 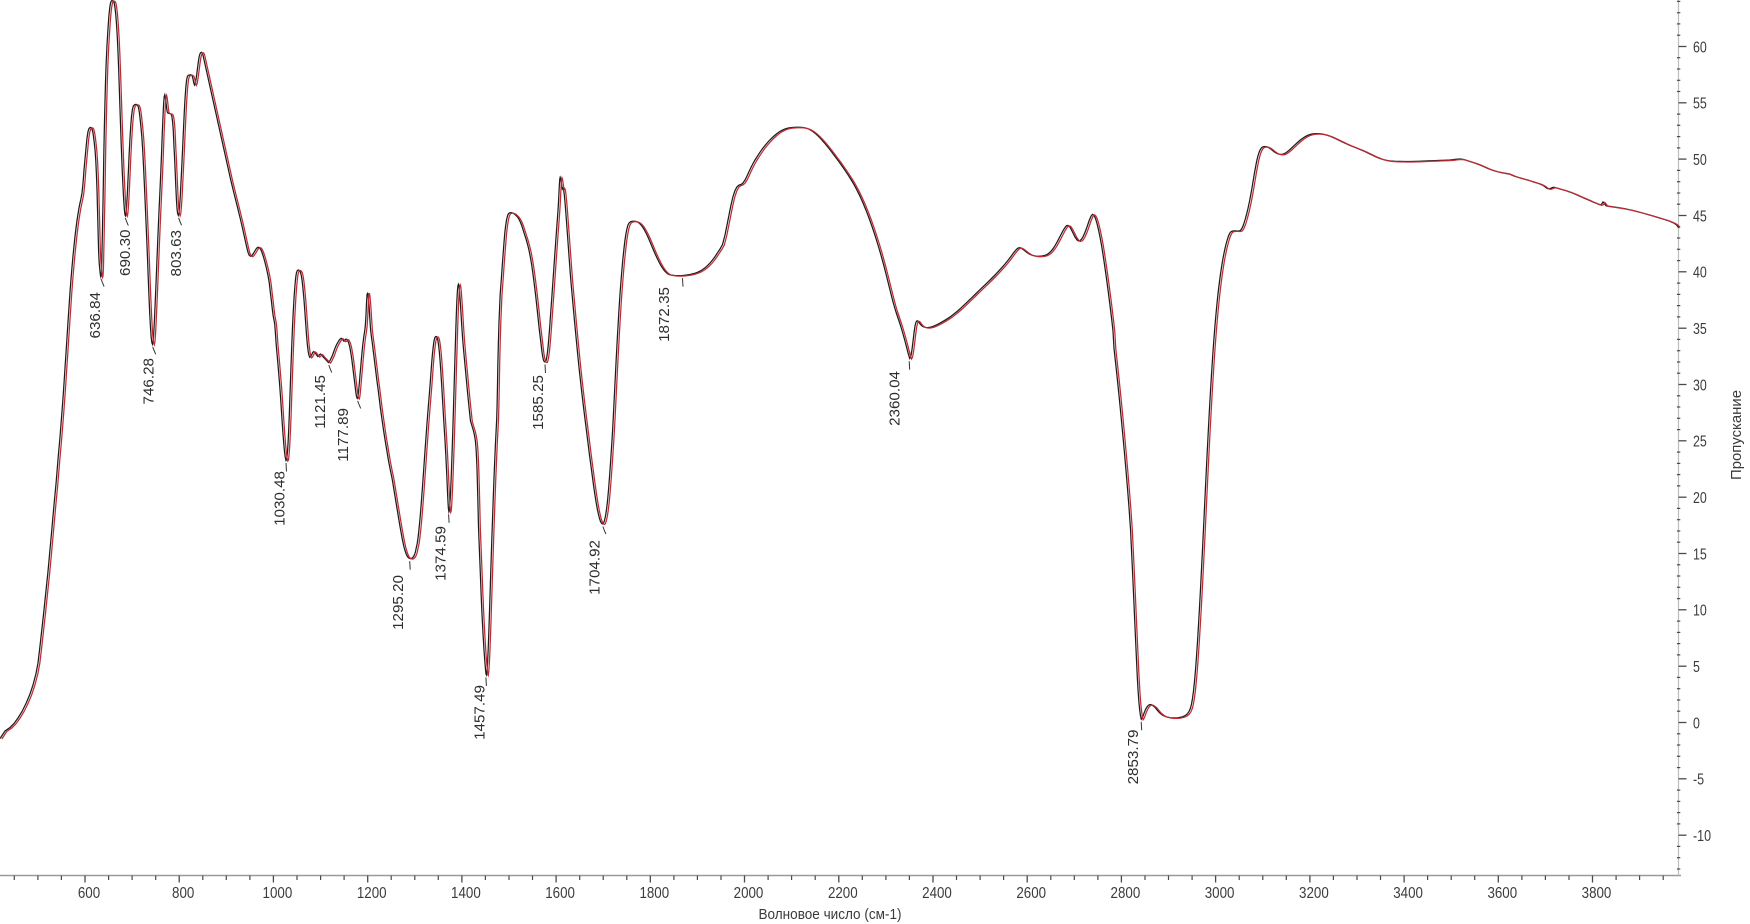 What do you see at coordinates (664, 314) in the screenshot?
I see `svg-text: 1872.35` at bounding box center [664, 314].